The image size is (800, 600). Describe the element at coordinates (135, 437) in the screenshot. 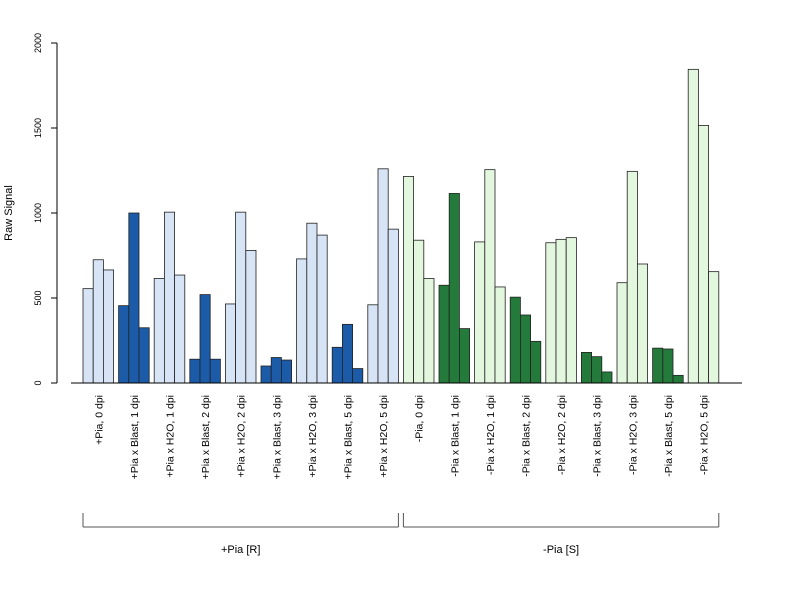

I see `x-tick-label: +Pia x Blast, 1 dpi` at that location.